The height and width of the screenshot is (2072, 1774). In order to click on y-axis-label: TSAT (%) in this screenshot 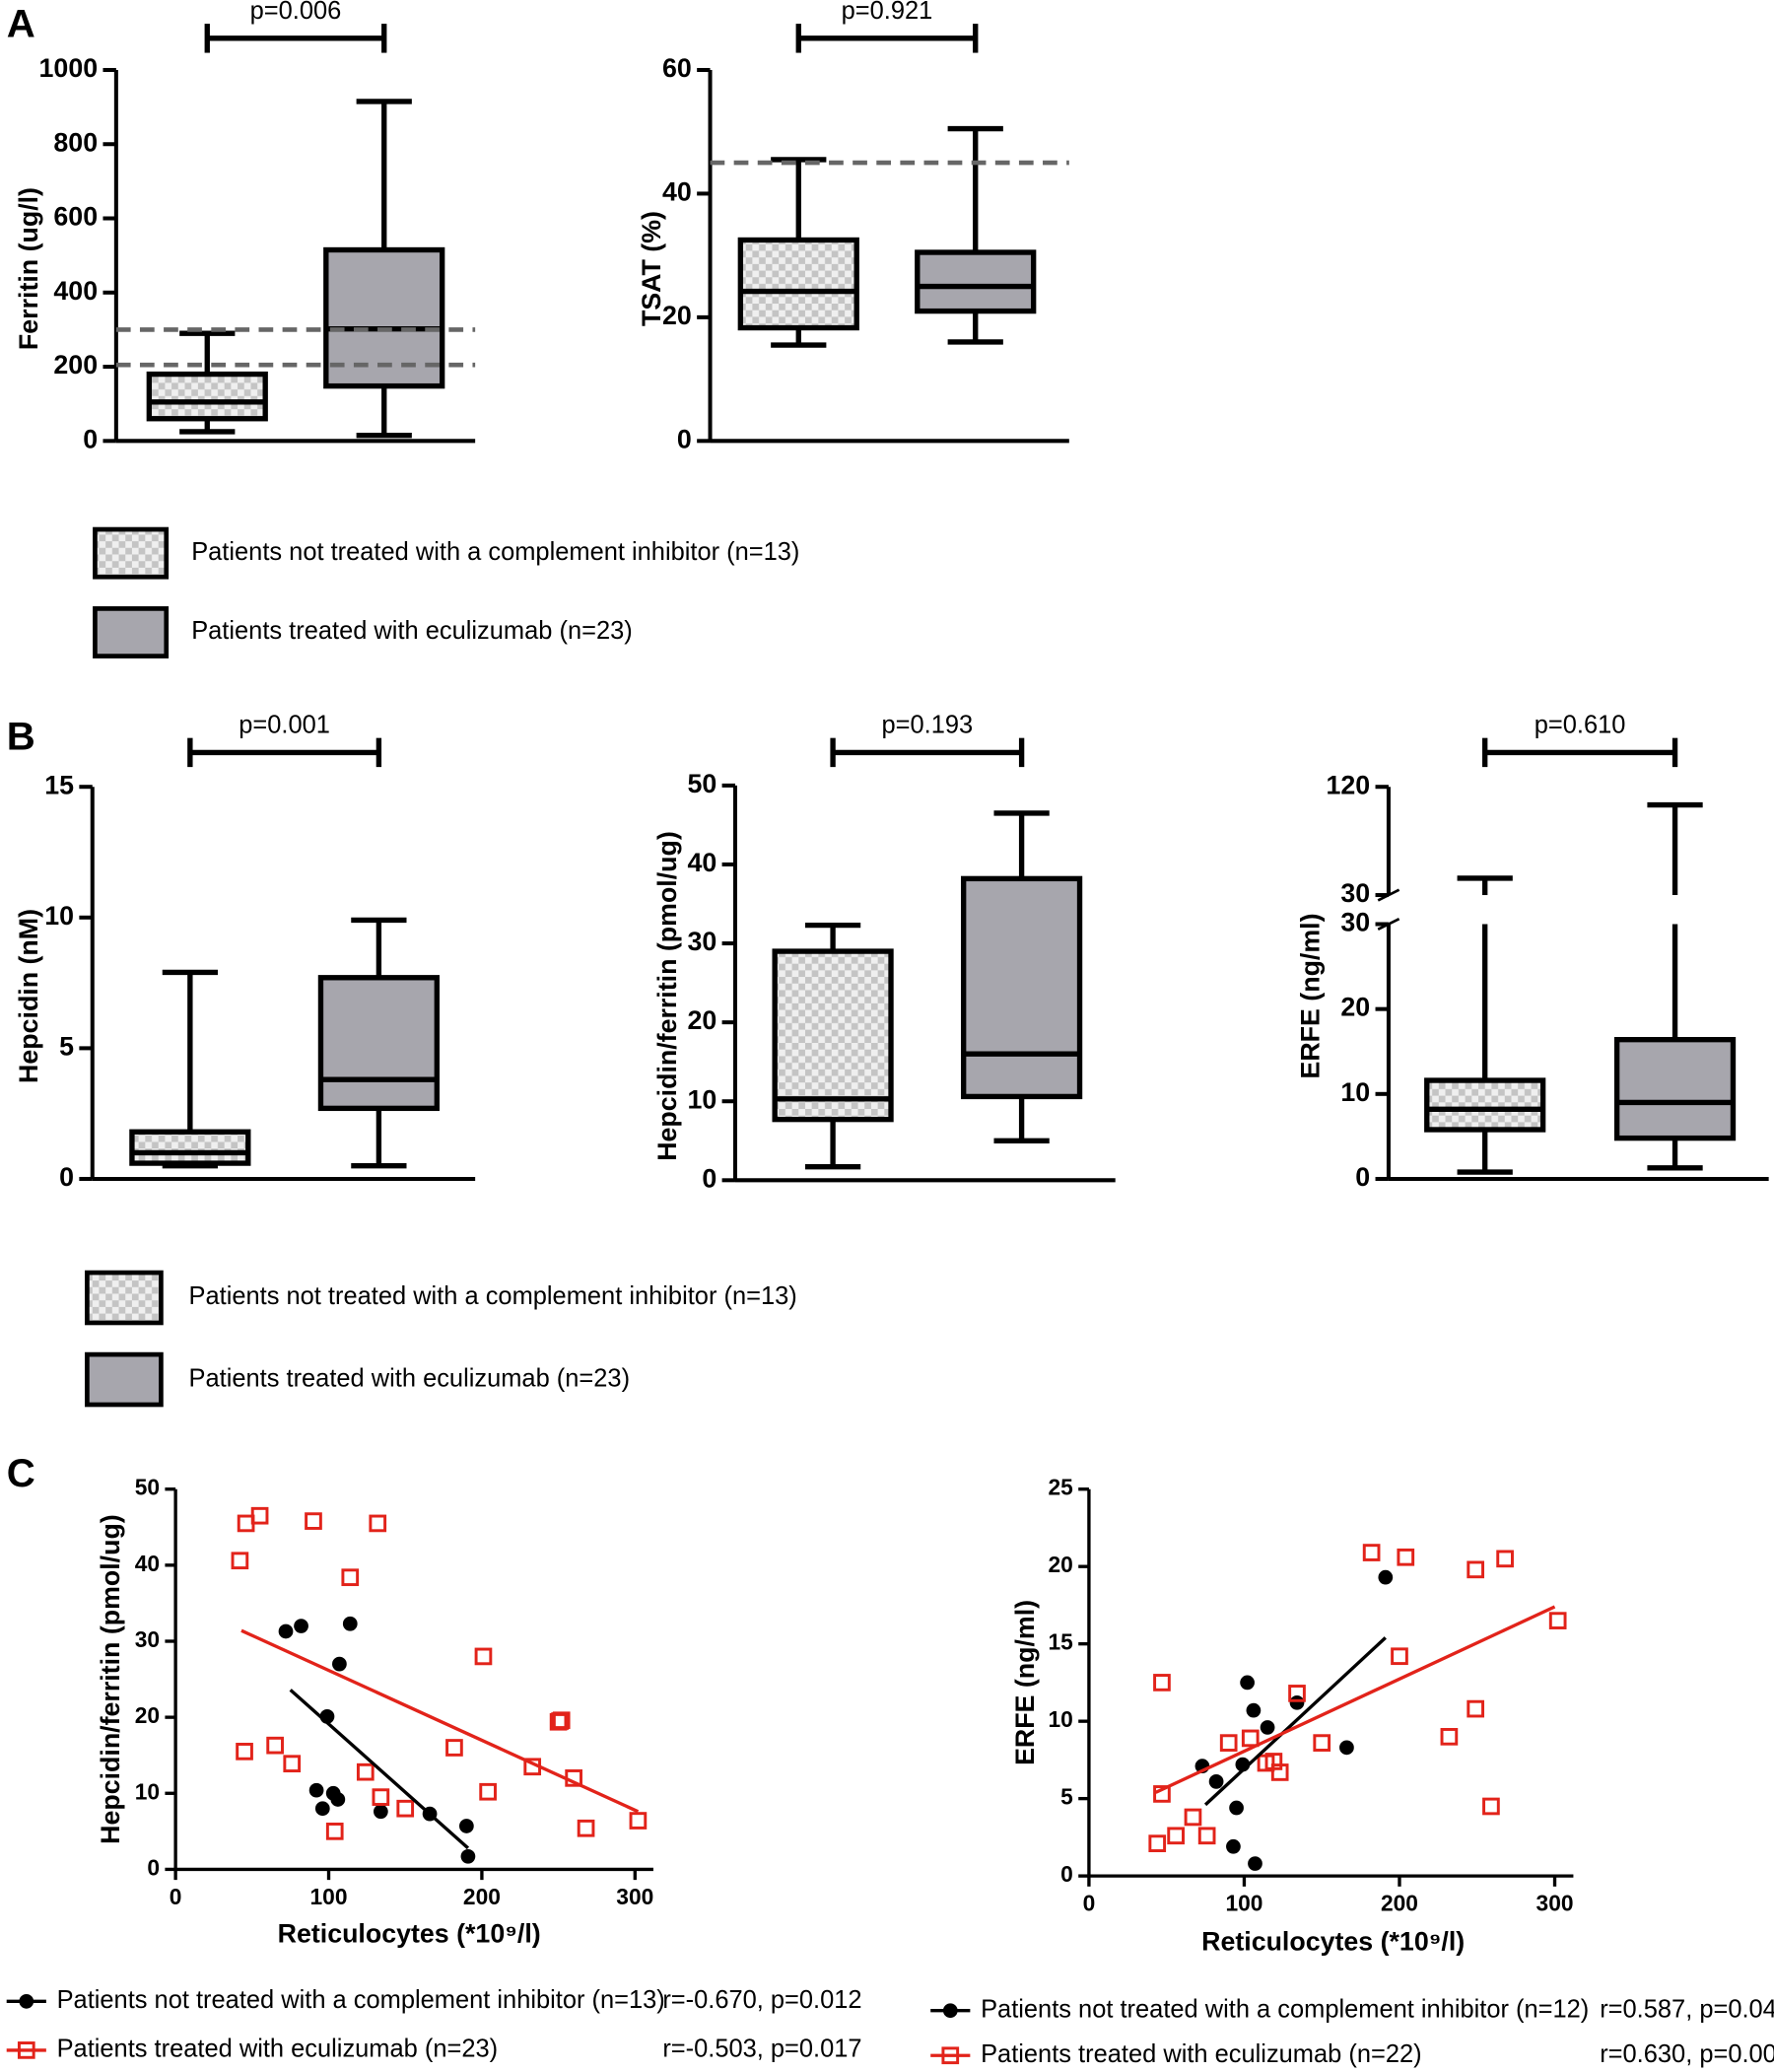, I will do `click(652, 268)`.